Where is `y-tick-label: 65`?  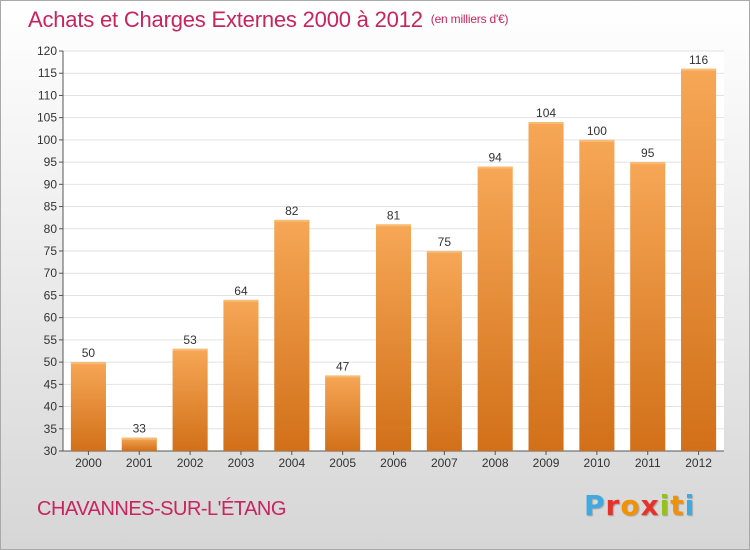
y-tick-label: 65 is located at coordinates (51, 295).